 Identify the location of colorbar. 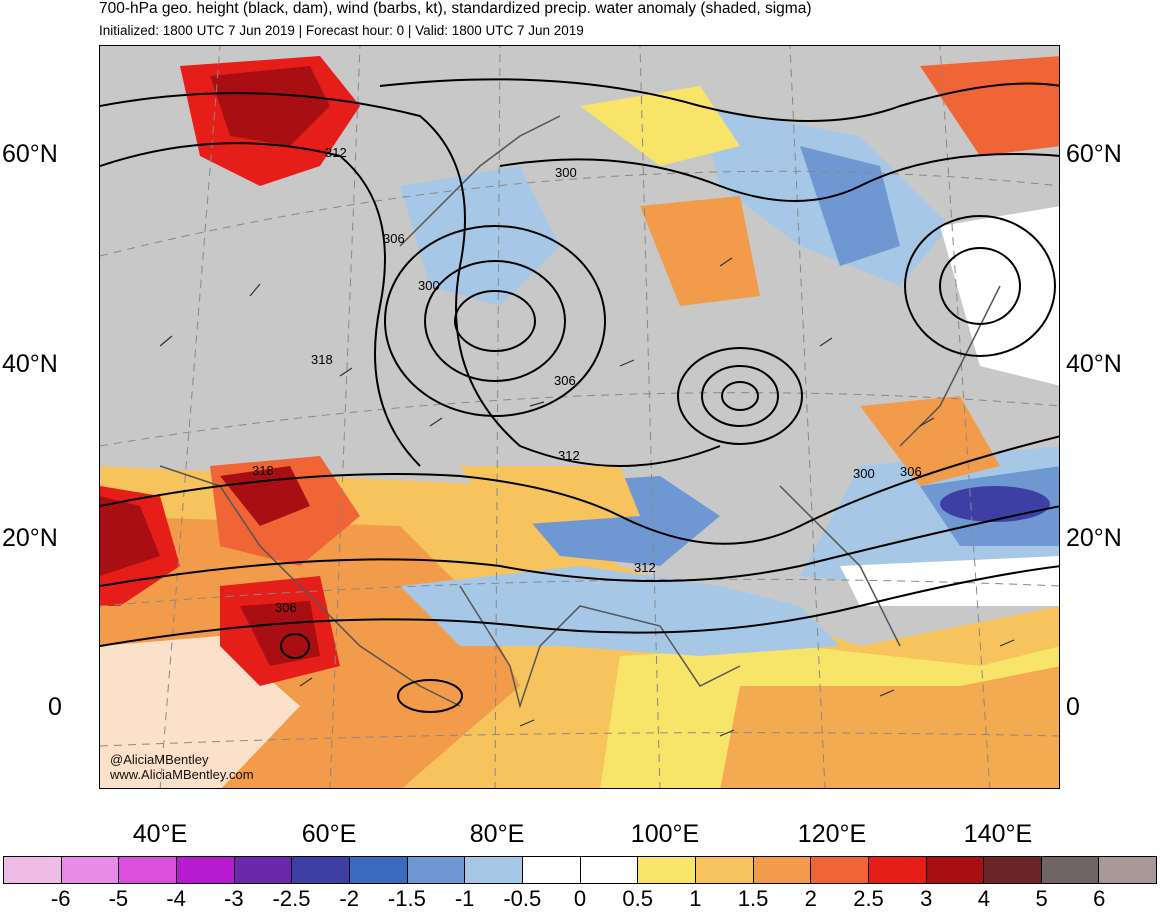
(580, 870).